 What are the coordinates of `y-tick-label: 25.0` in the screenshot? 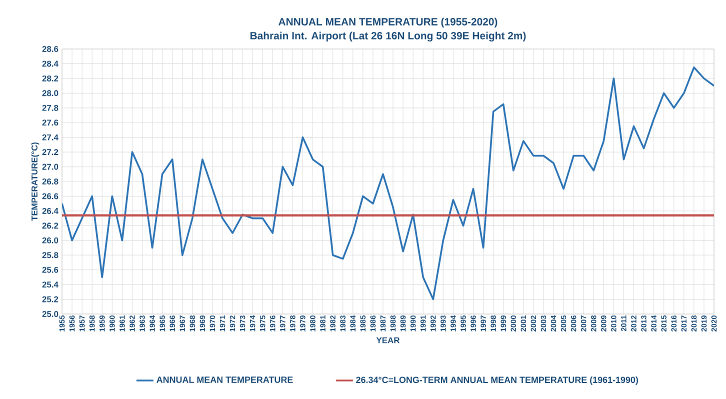 It's located at (50, 314).